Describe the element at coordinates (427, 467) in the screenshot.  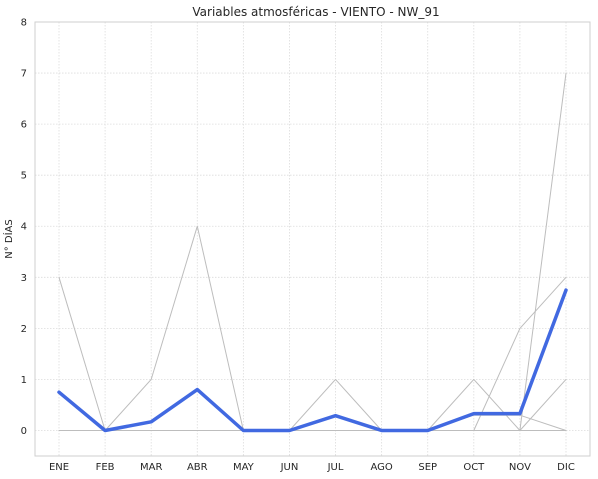
I see `x-tick-label: SEP` at that location.